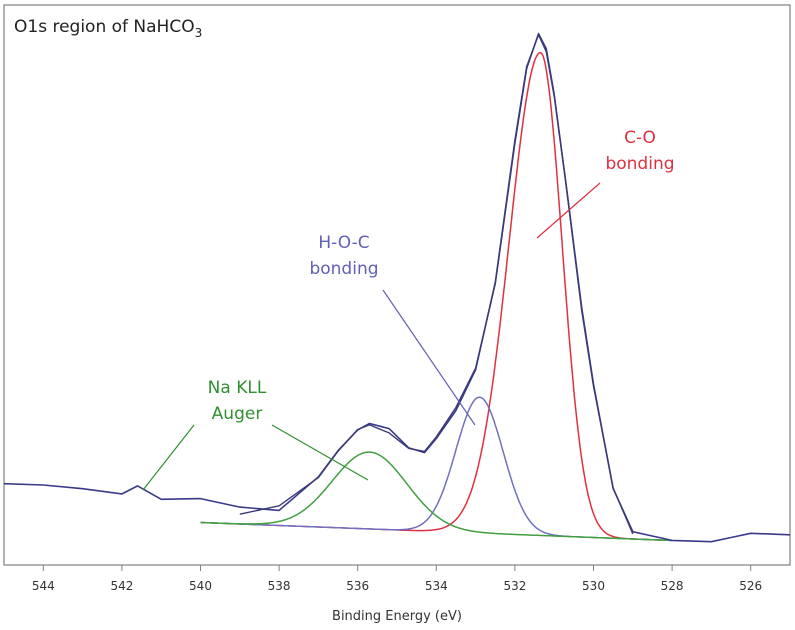 This screenshot has width=795, height=630. I want to click on x-axis-ticks: 544 542 540 538 536 534 532 530 528 526, so click(397, 579).